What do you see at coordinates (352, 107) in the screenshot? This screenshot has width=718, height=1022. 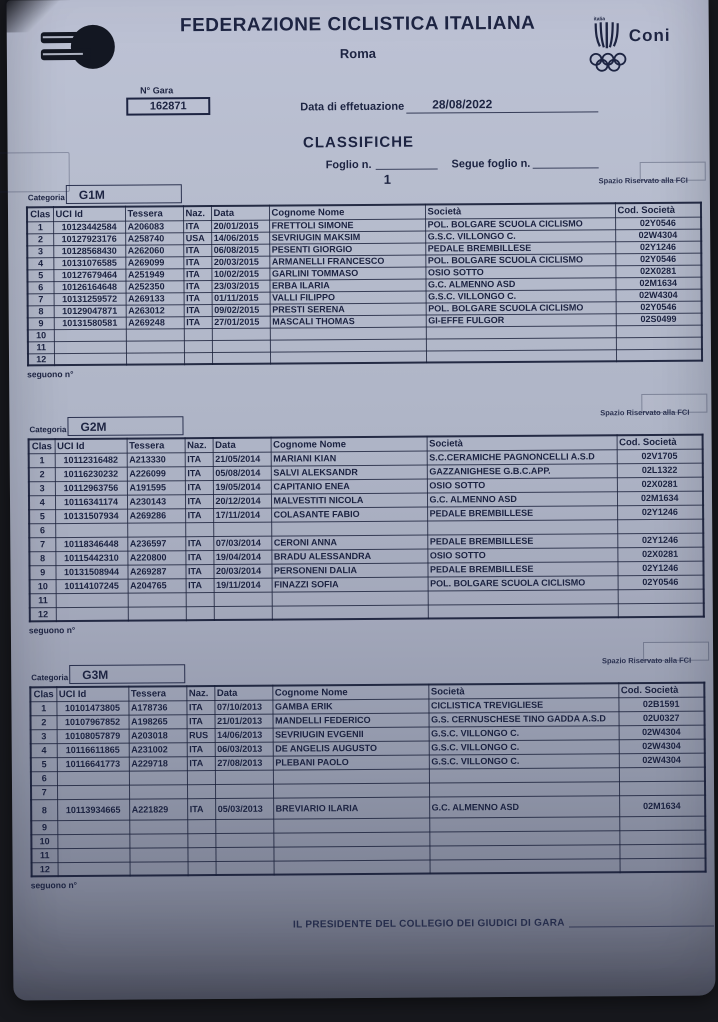 I see `date-label: Data di effetuazione` at bounding box center [352, 107].